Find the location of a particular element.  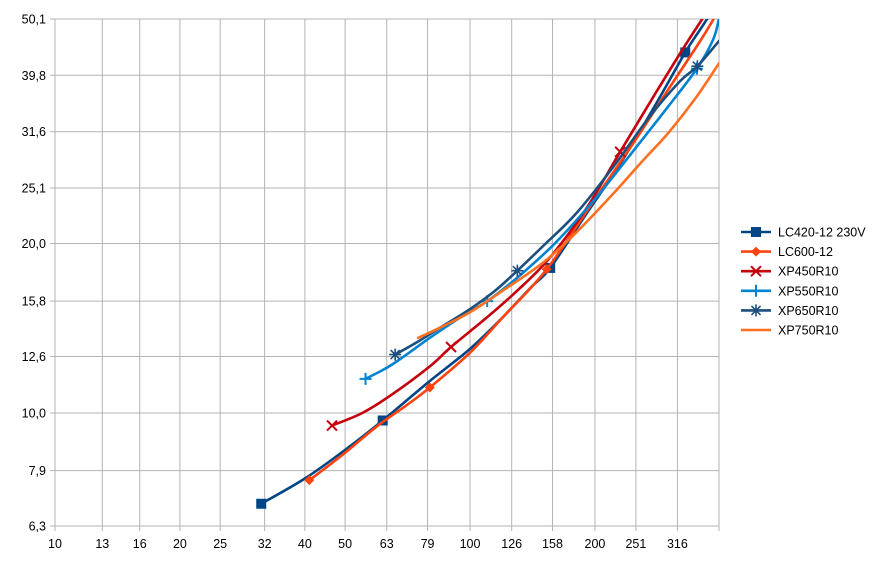

legend-label: XP550R10 is located at coordinates (808, 291).